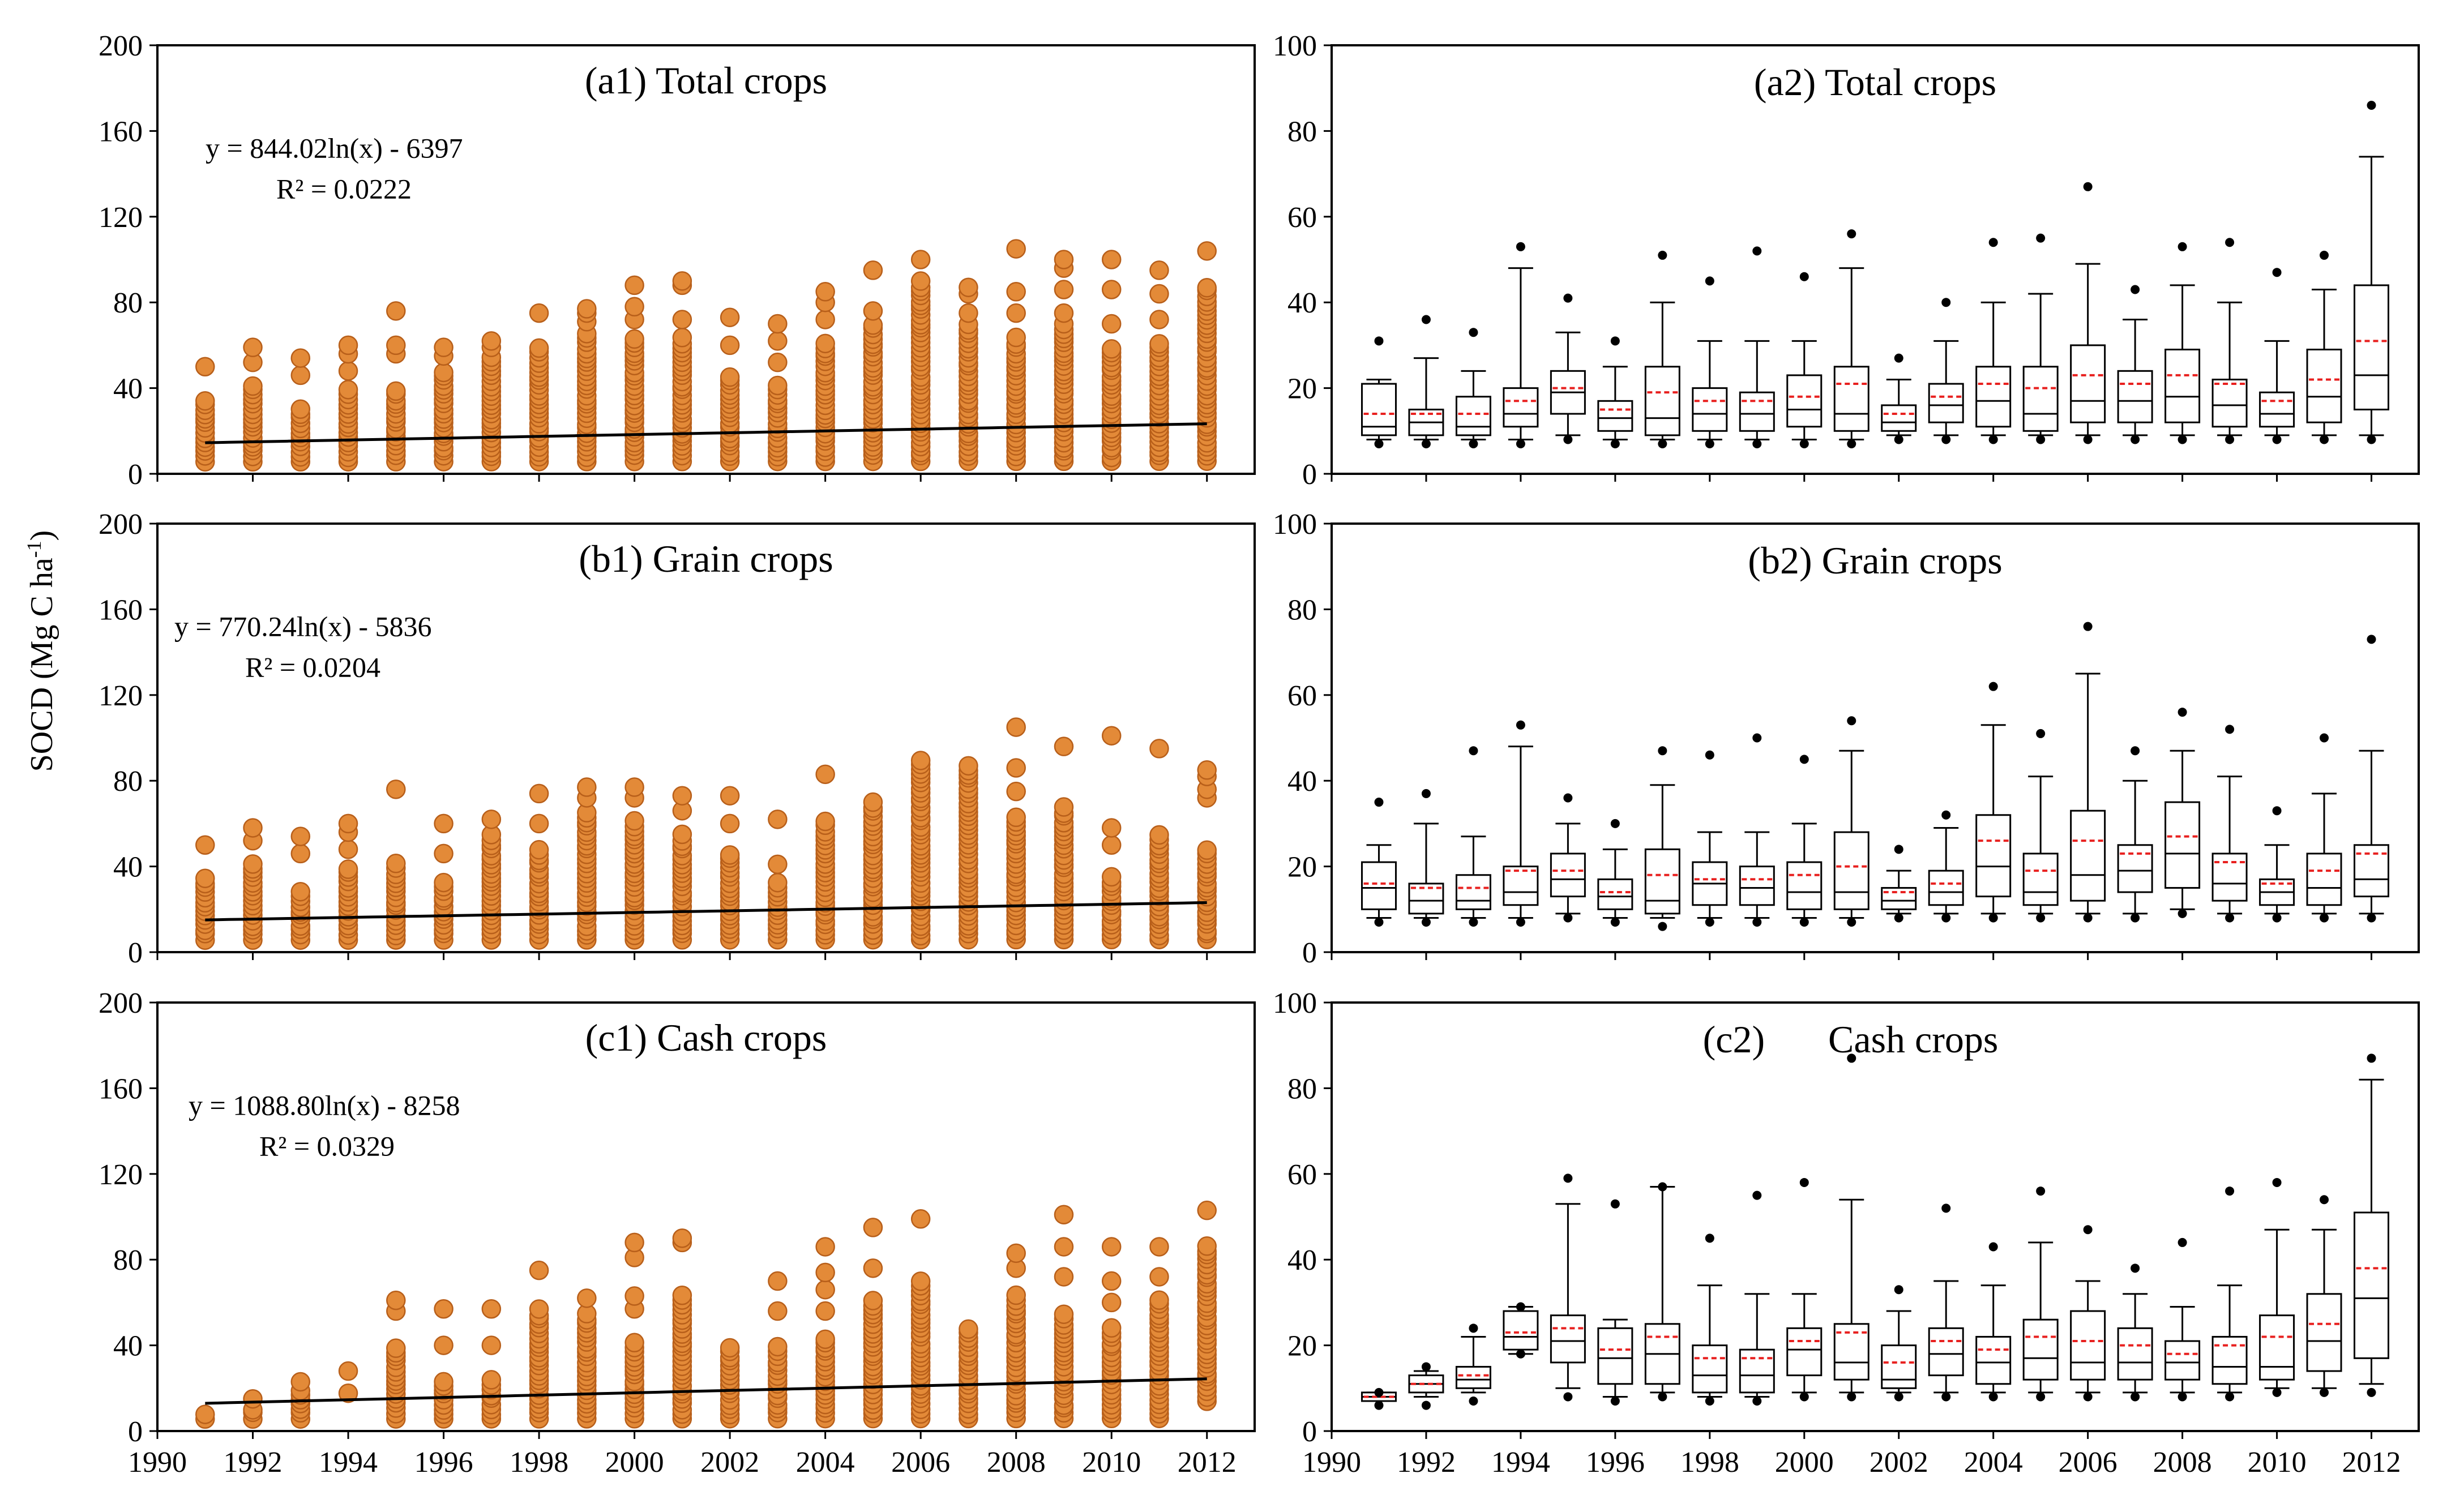 The width and height of the screenshot is (2447, 1512). What do you see at coordinates (1473, 837) in the screenshot?
I see `box-1993` at bounding box center [1473, 837].